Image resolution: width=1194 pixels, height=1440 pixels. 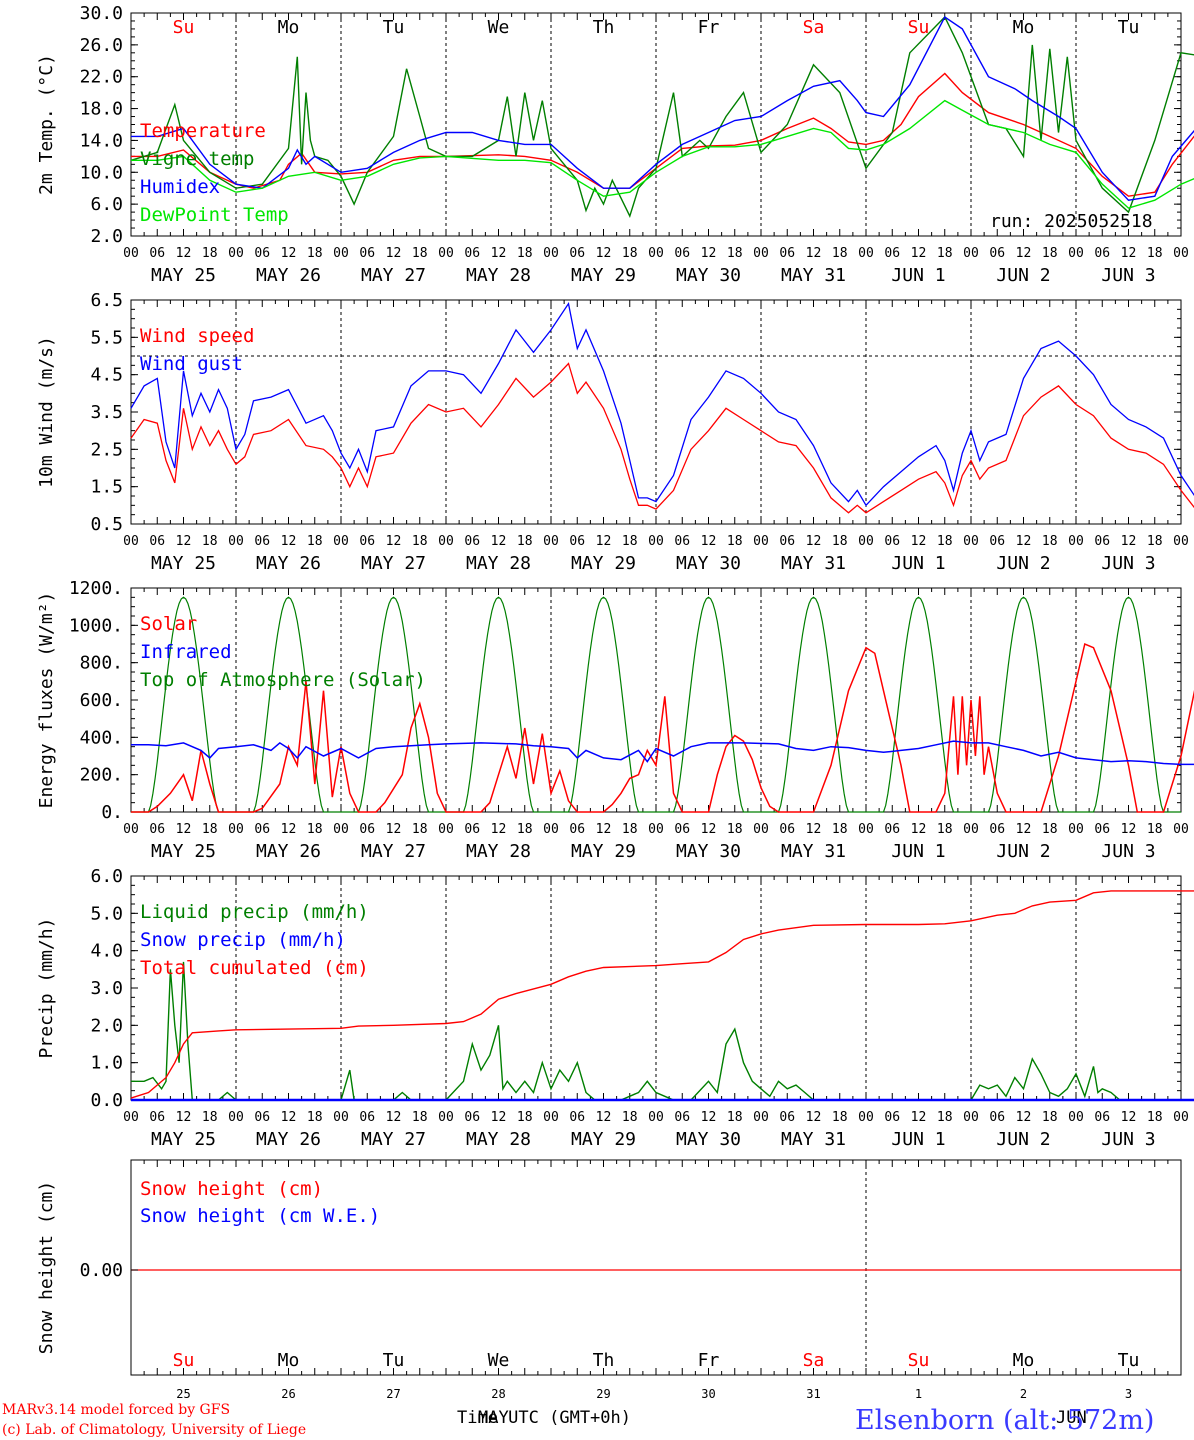 I want to click on legend-liquid-precip-mm-h: Liquid precip (mm/h), so click(x=254, y=912).